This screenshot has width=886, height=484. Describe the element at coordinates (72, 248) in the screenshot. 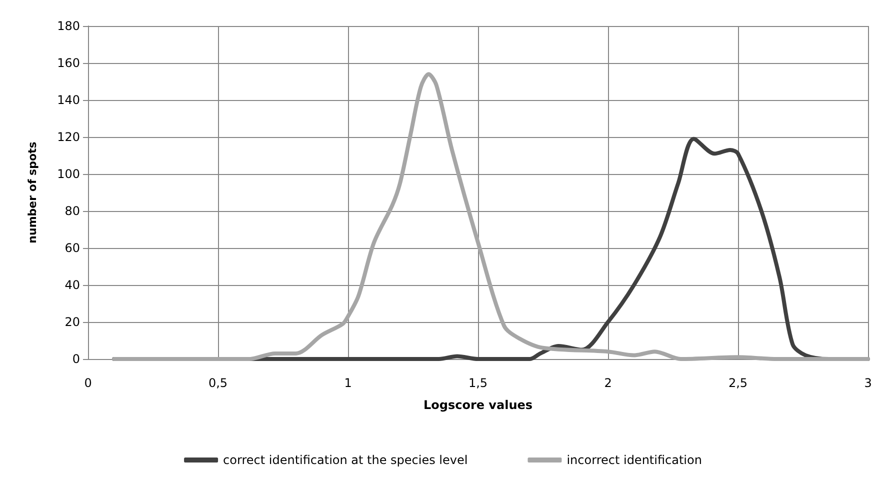

I see `y-tick-label: 60` at that location.